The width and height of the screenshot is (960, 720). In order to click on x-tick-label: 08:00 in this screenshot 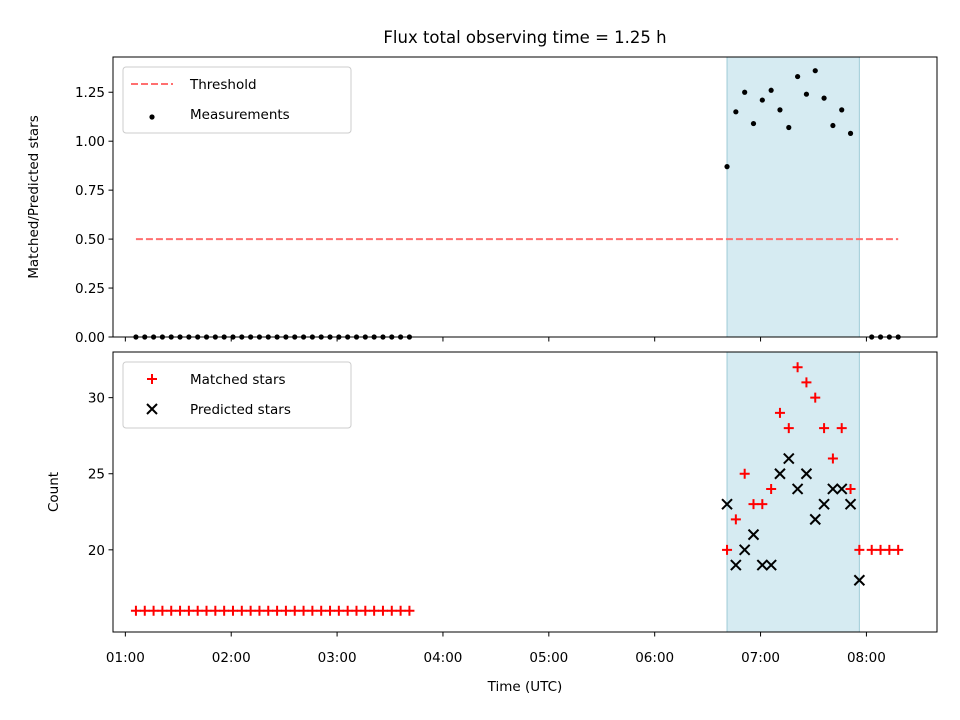, I will do `click(866, 658)`.